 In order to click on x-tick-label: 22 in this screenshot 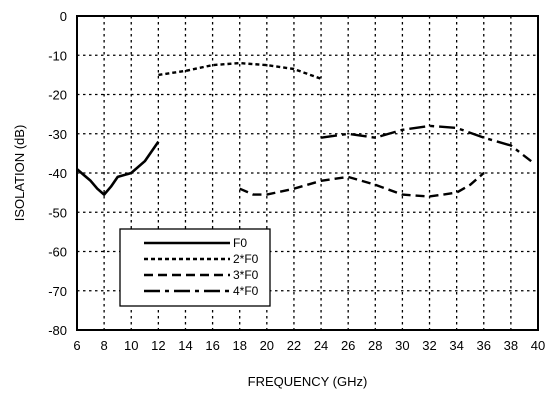, I will do `click(294, 345)`.